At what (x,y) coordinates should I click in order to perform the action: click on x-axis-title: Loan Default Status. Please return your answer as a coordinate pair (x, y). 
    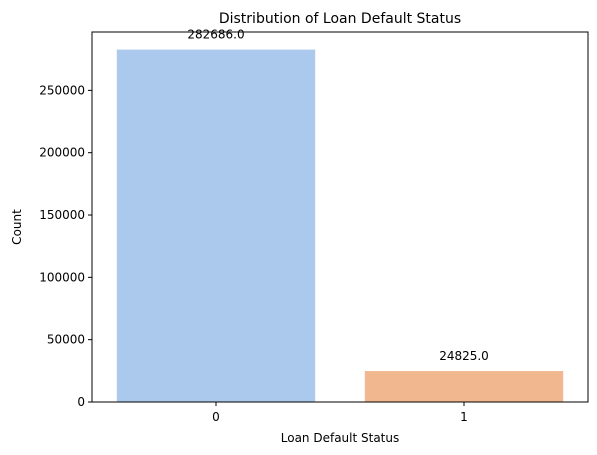
    Looking at the image, I should click on (340, 438).